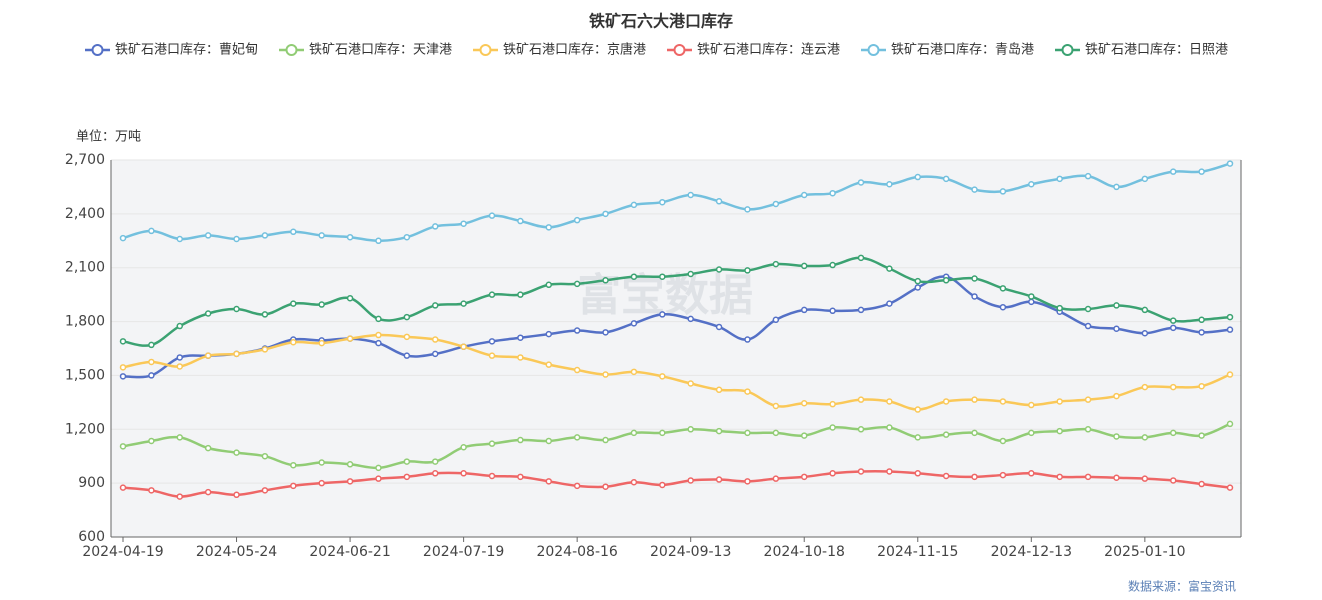  What do you see at coordinates (85, 214) in the screenshot?
I see `y-tick-label: 2,400` at bounding box center [85, 214].